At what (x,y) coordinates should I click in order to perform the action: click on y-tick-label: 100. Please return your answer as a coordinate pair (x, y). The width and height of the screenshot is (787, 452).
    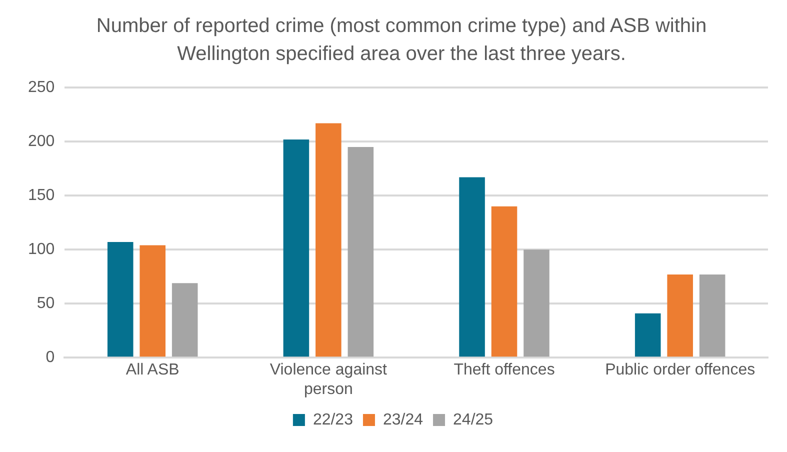
    Looking at the image, I should click on (41, 249).